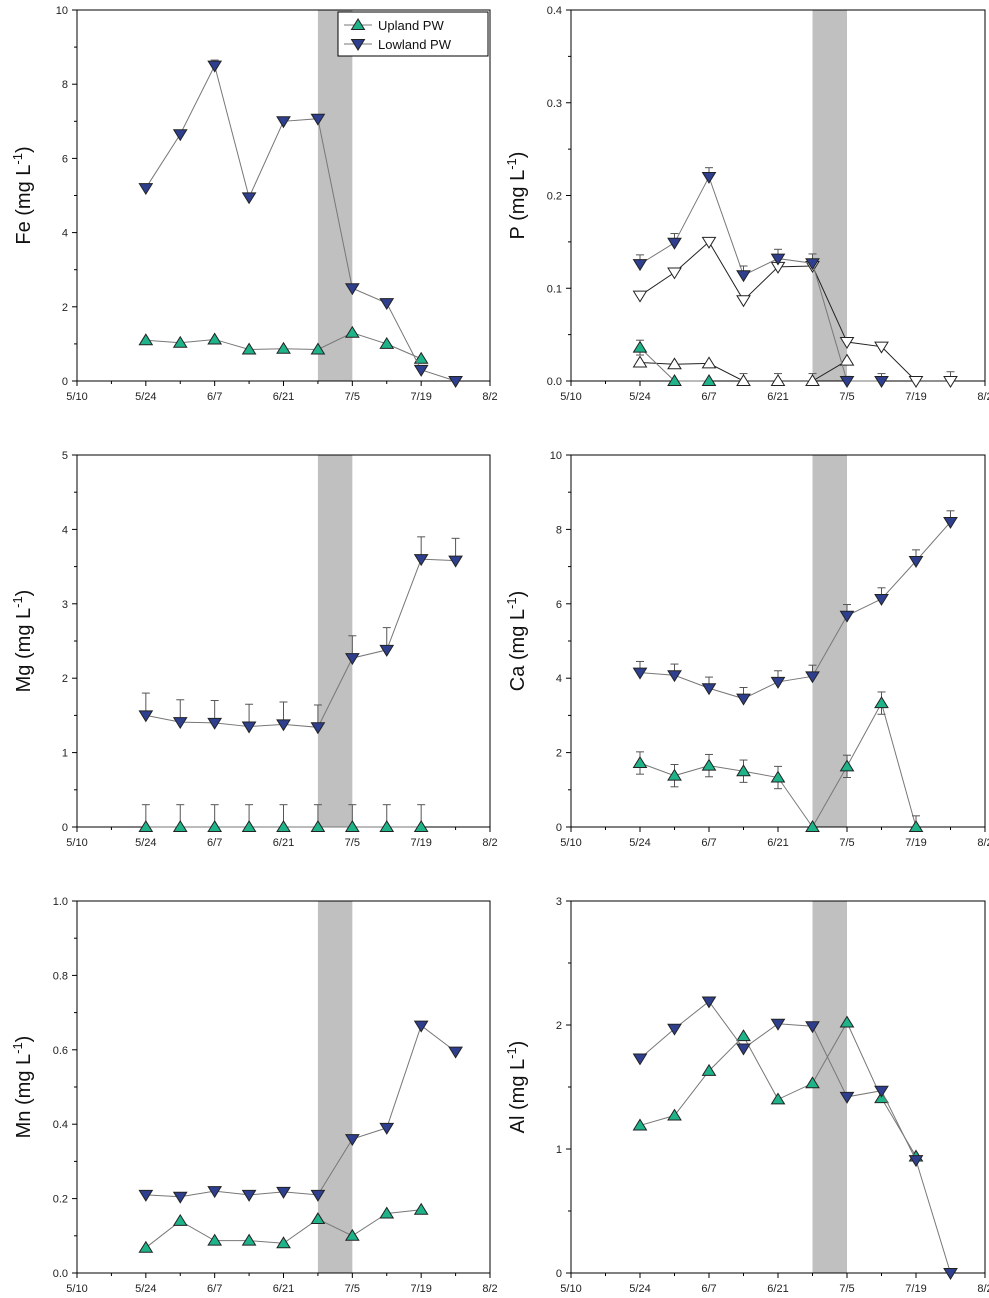 This screenshot has height=1298, width=989. What do you see at coordinates (145, 397) in the screenshot?
I see `x-tick-label: 5/24` at bounding box center [145, 397].